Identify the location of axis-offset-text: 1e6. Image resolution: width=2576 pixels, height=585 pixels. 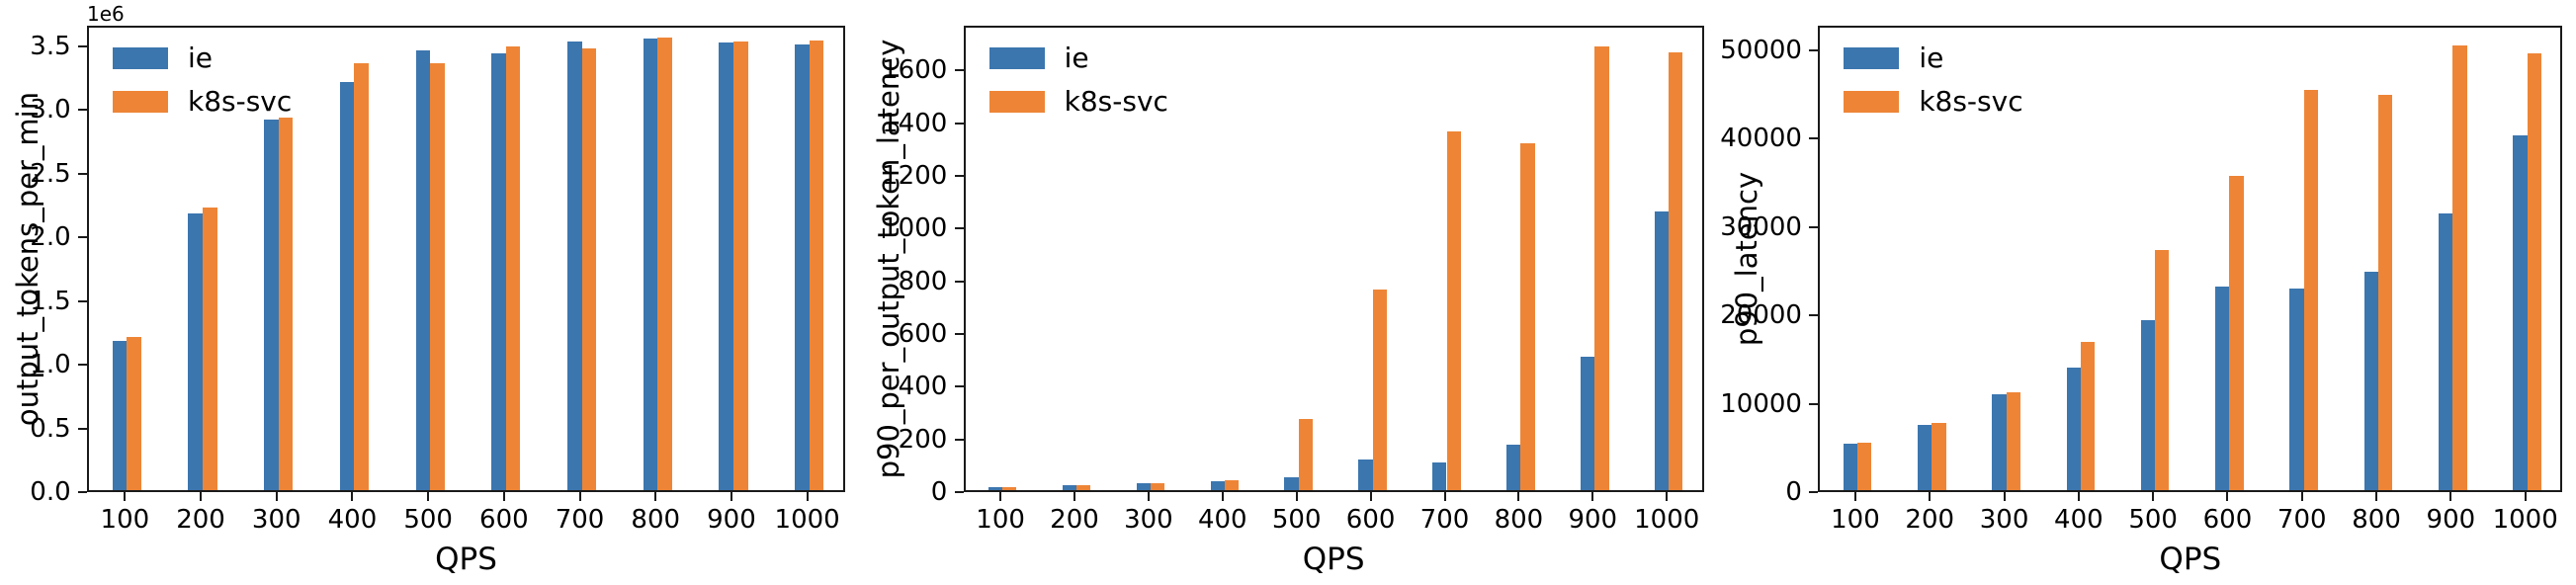
(106, 14).